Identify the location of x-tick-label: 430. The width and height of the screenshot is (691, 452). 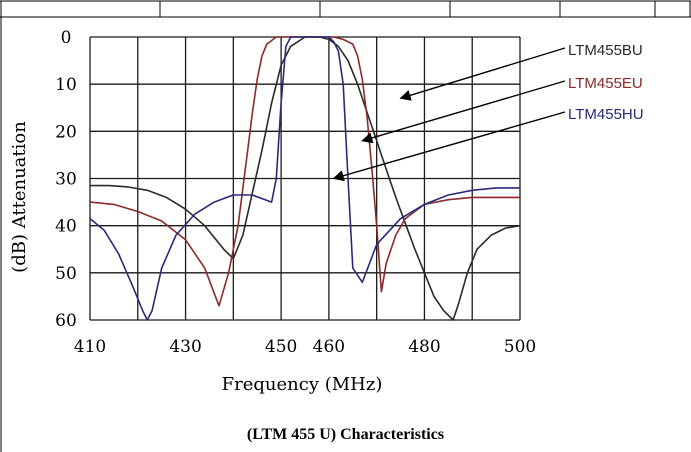
(185, 347).